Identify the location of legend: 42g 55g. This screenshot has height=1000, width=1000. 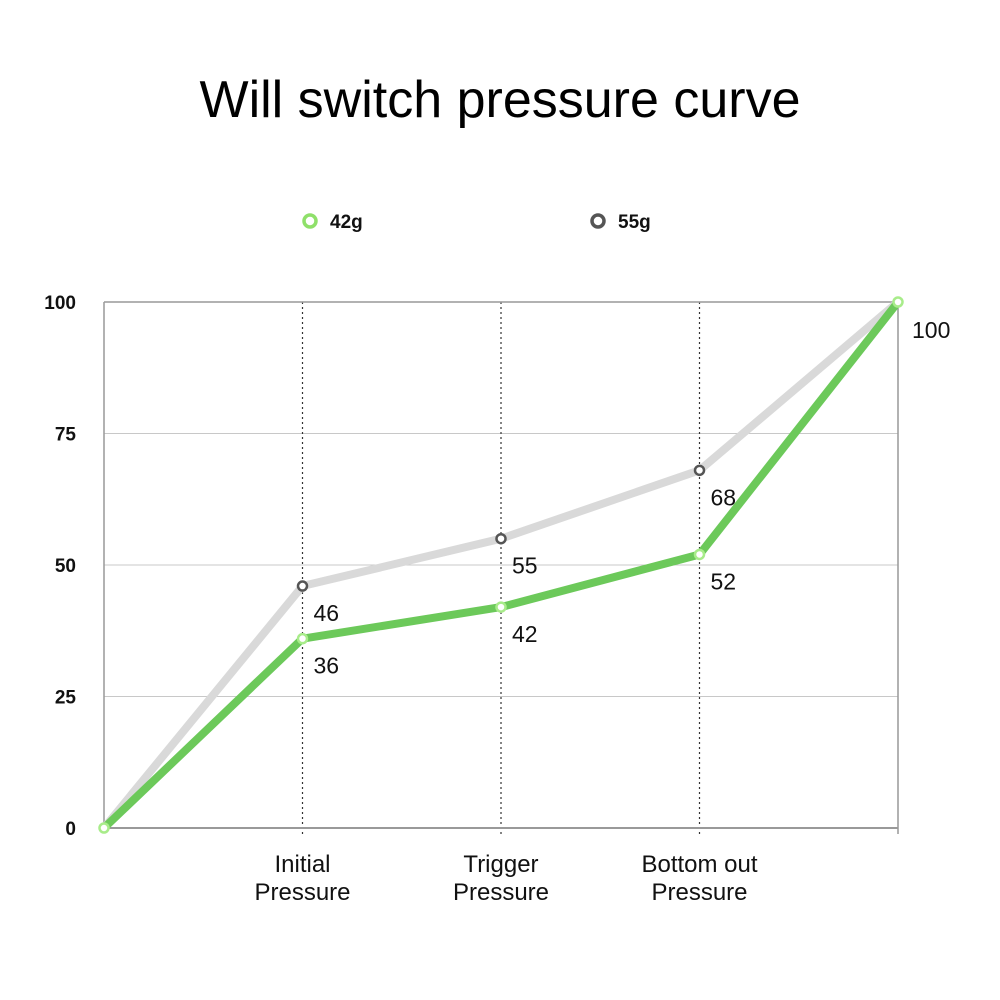
(476, 222).